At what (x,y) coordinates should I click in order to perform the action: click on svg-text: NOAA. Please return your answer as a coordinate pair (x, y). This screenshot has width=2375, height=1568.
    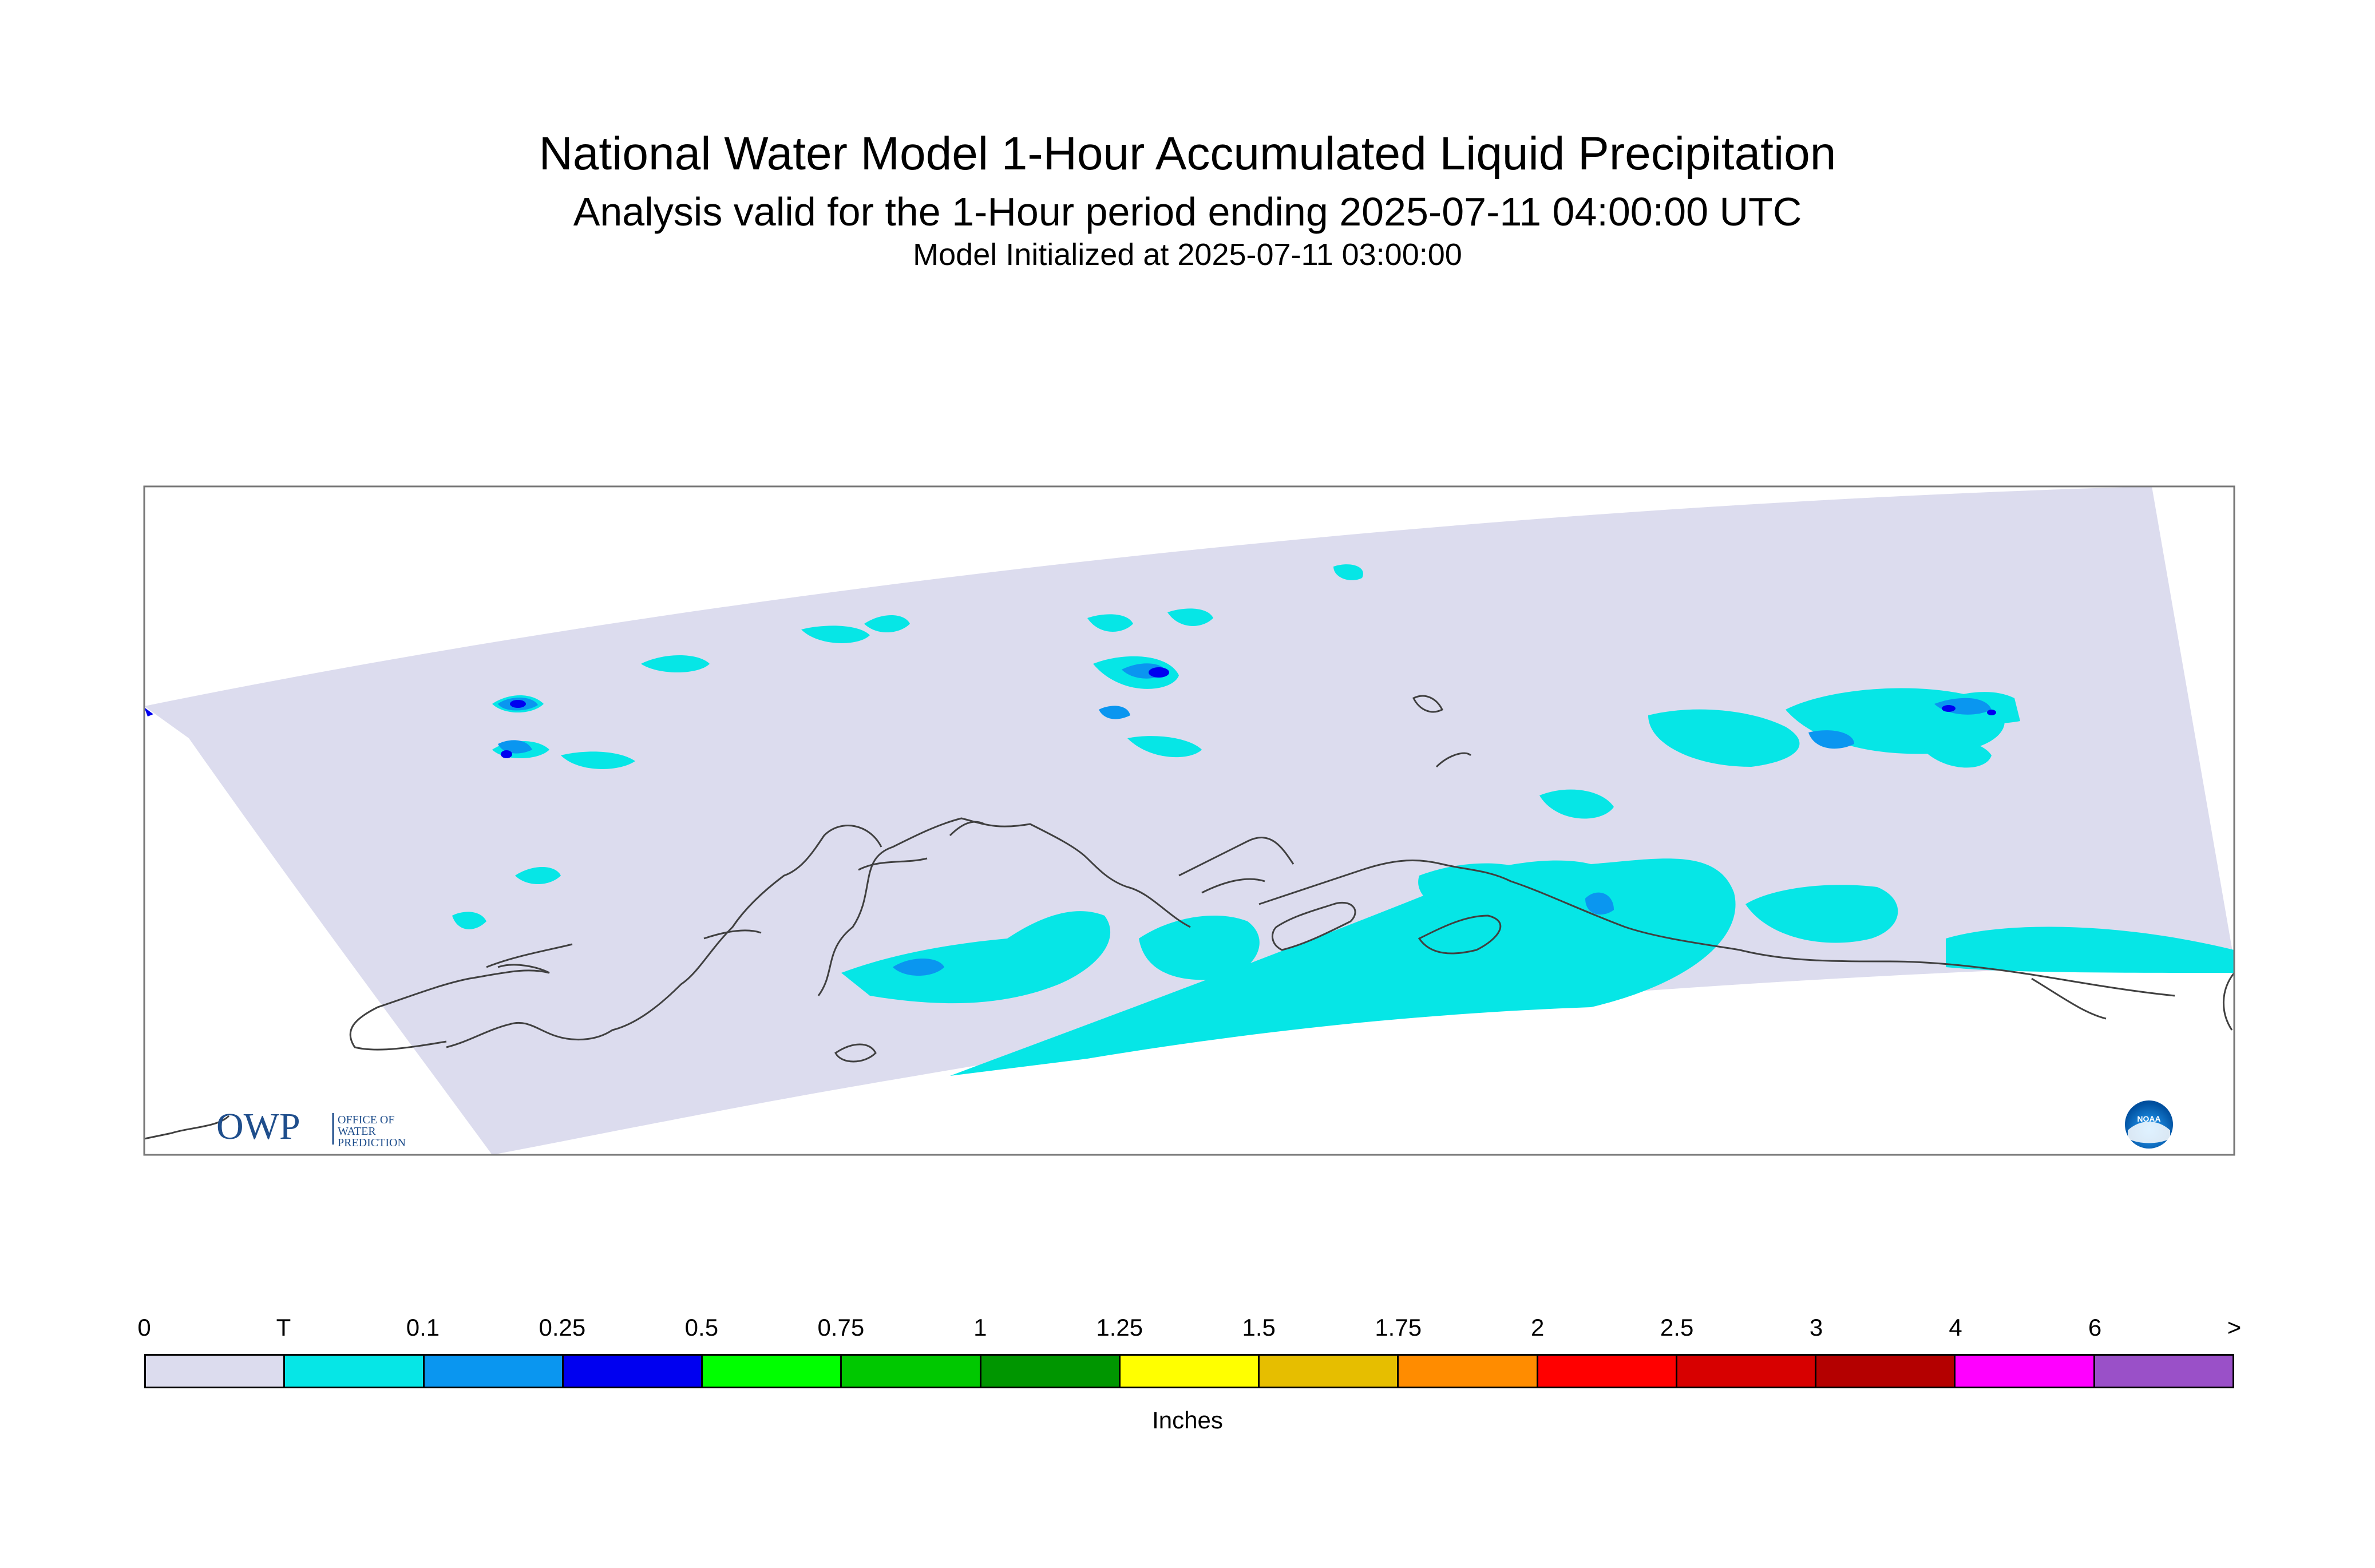
    Looking at the image, I should click on (2149, 1118).